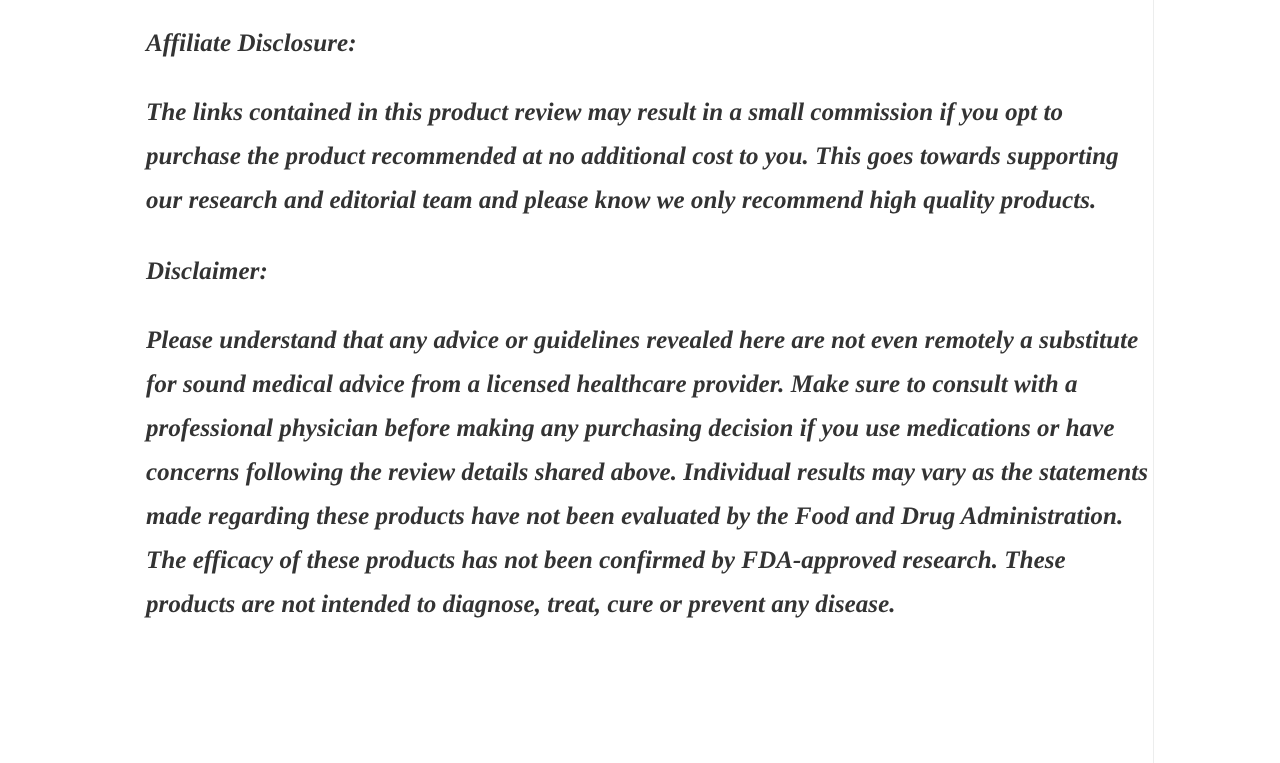 The image size is (1280, 763). Describe the element at coordinates (1153, 381) in the screenshot. I see `content-column-divider` at that location.